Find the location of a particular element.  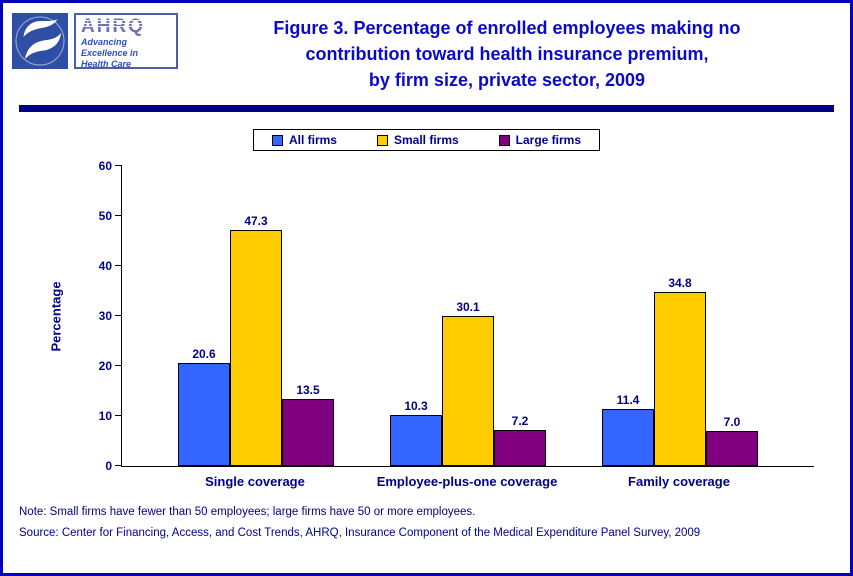

x-axis-label-text: Family coverage is located at coordinates (679, 481).